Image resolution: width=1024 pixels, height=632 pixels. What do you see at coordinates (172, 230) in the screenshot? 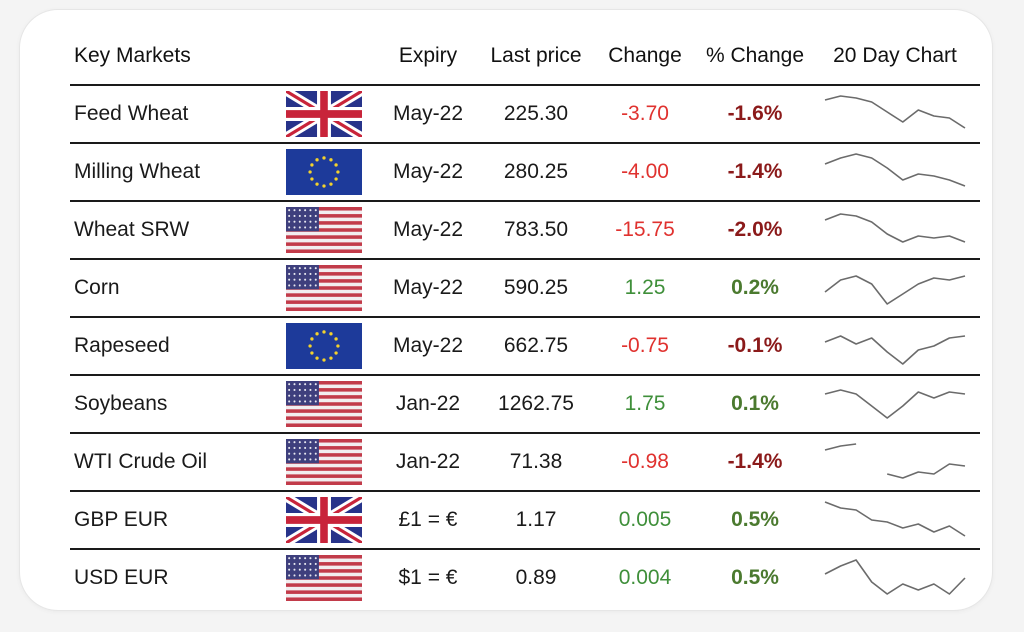
I see `market-name: Wheat SRW` at bounding box center [172, 230].